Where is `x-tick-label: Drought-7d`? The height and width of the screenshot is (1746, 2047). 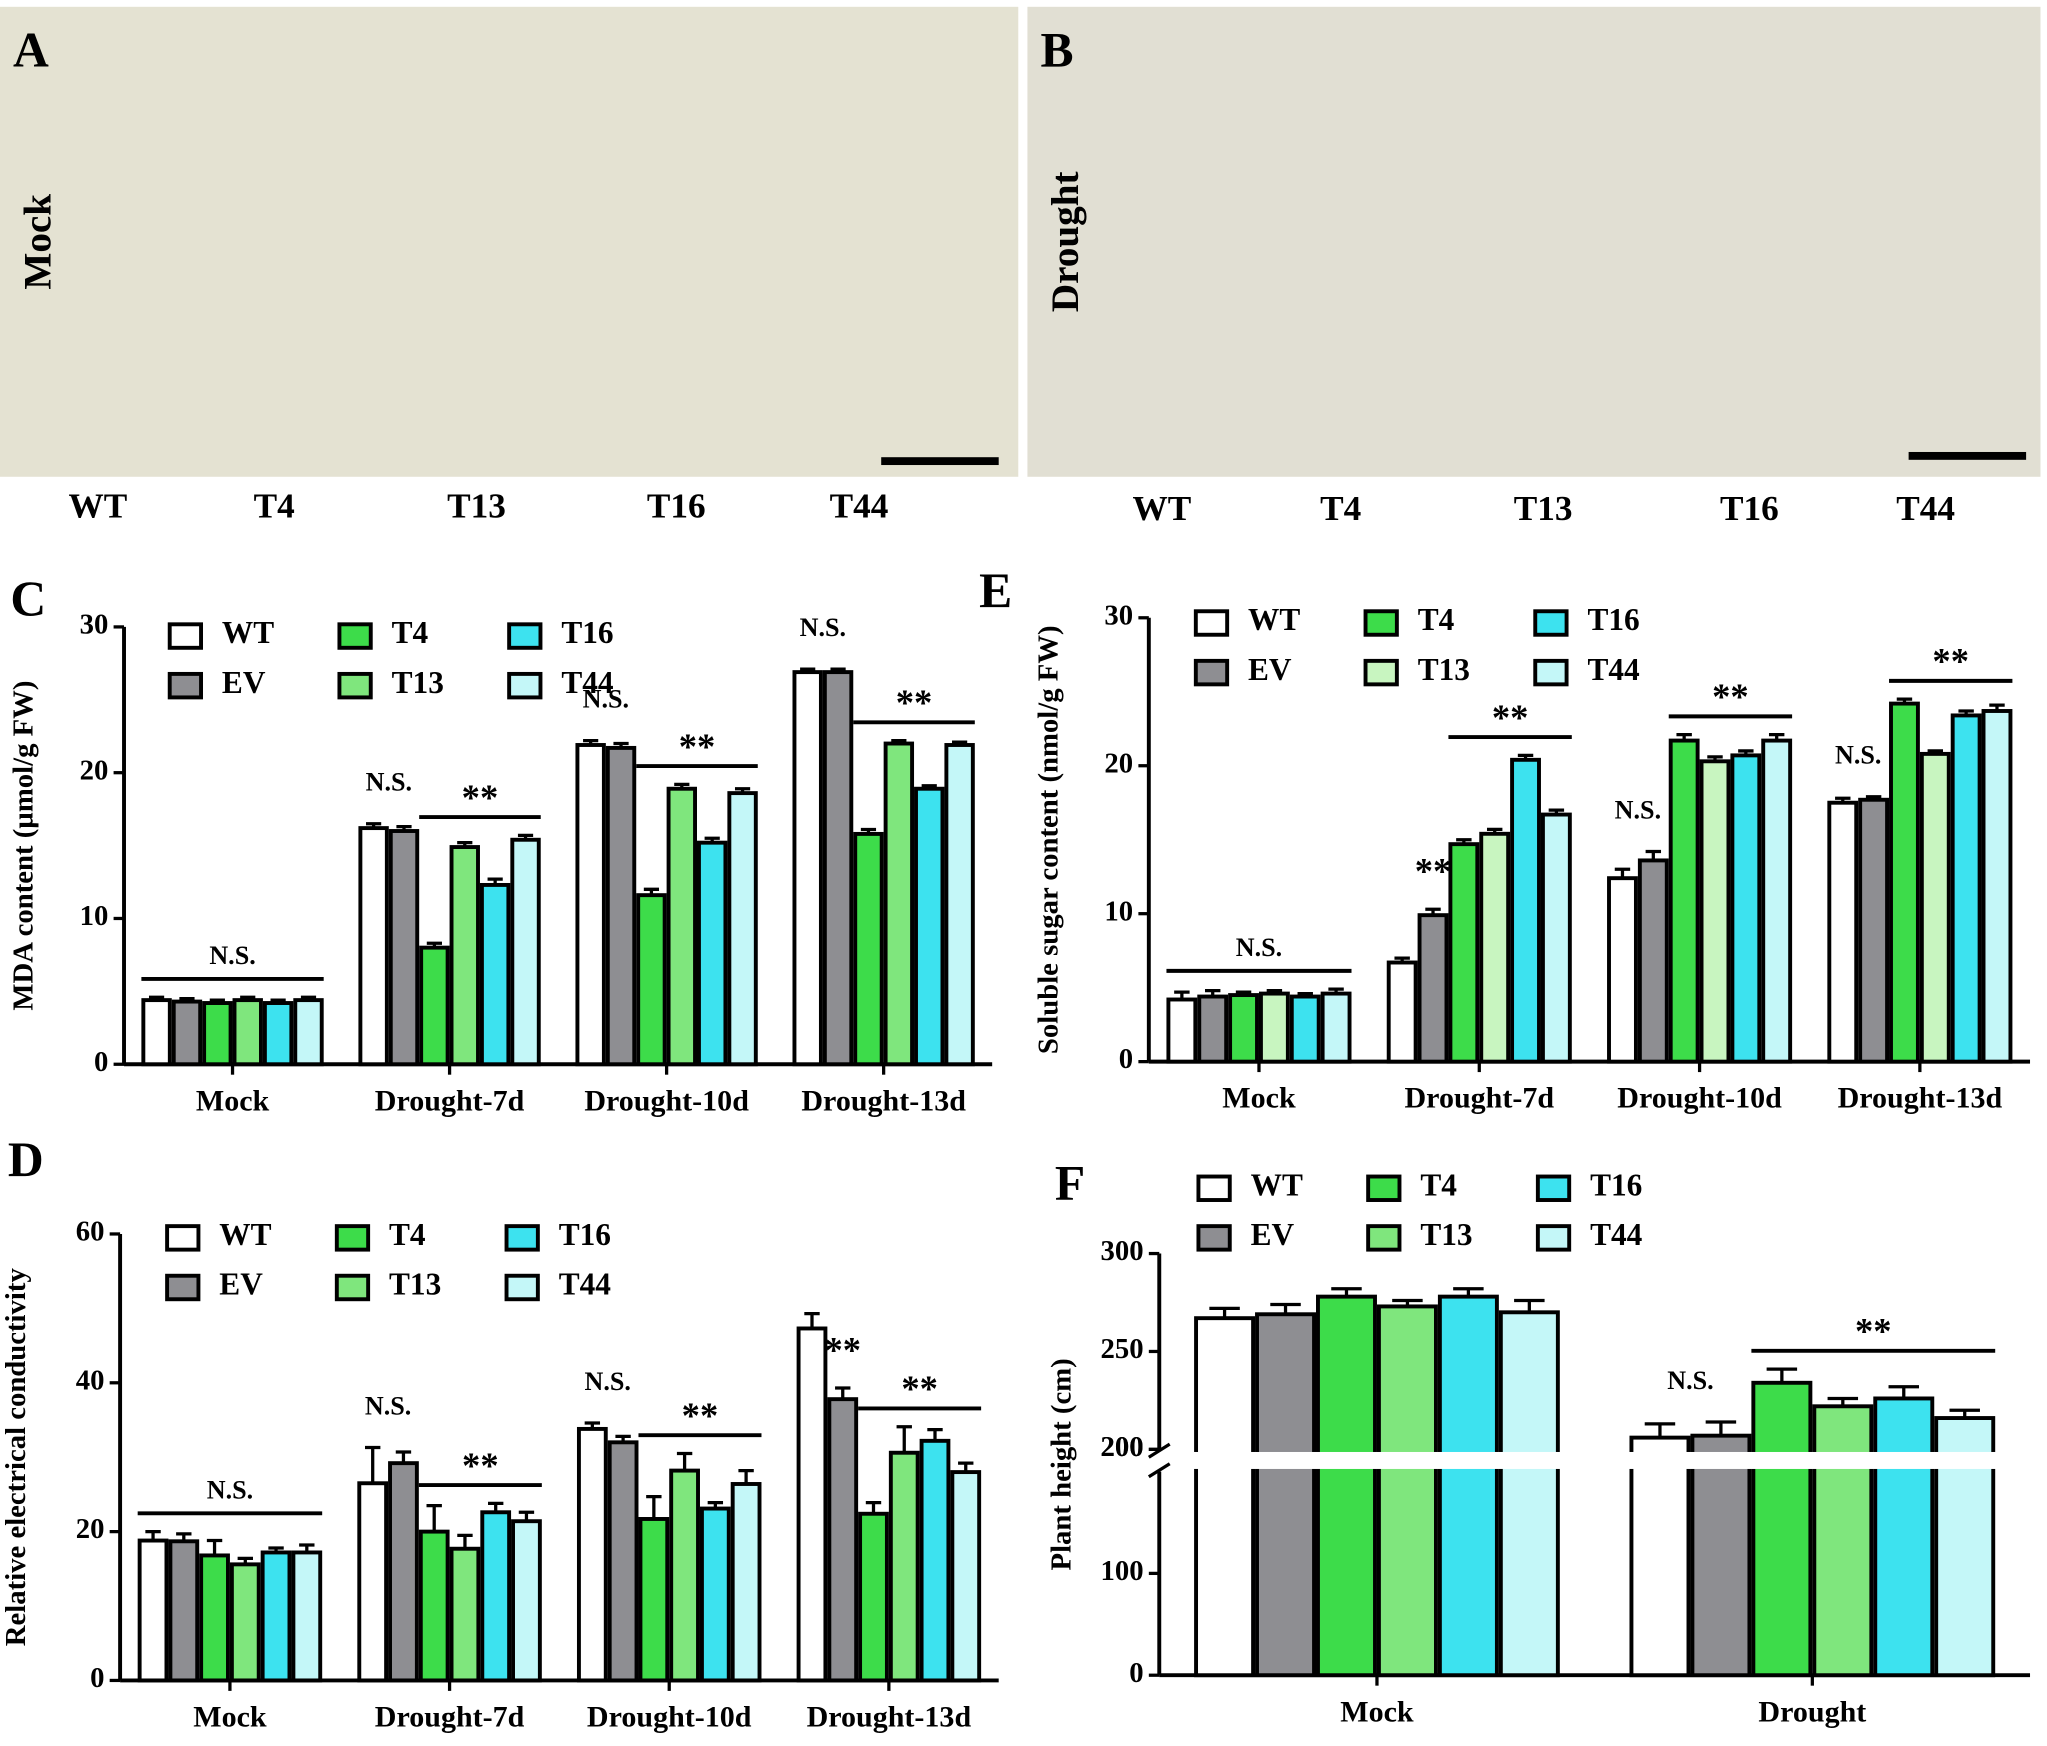 x-tick-label: Drought-7d is located at coordinates (450, 1100).